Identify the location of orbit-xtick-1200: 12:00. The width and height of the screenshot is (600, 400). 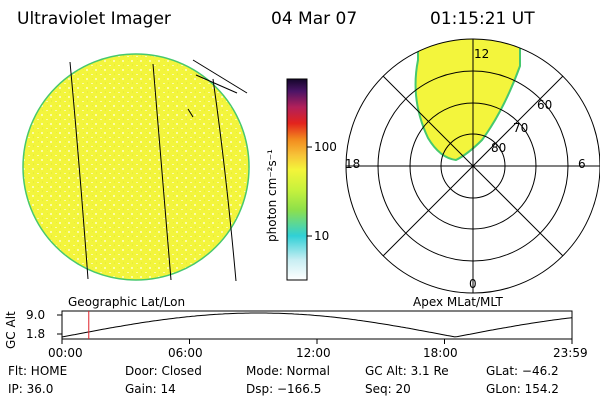
(313, 353).